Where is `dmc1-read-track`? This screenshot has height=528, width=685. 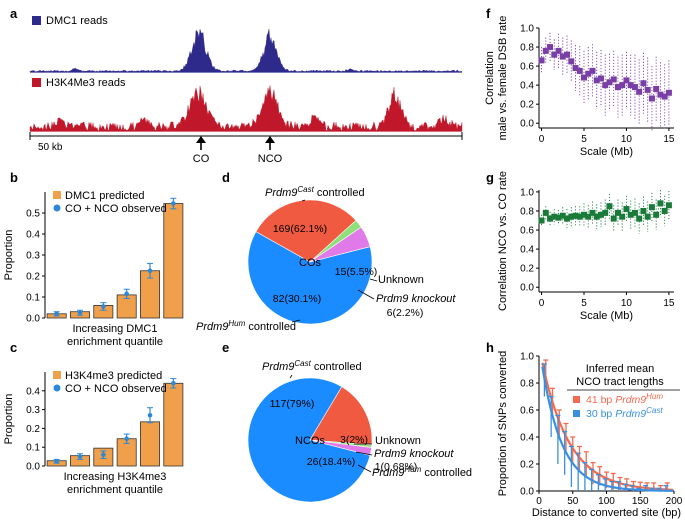 dmc1-read-track is located at coordinates (246, 50).